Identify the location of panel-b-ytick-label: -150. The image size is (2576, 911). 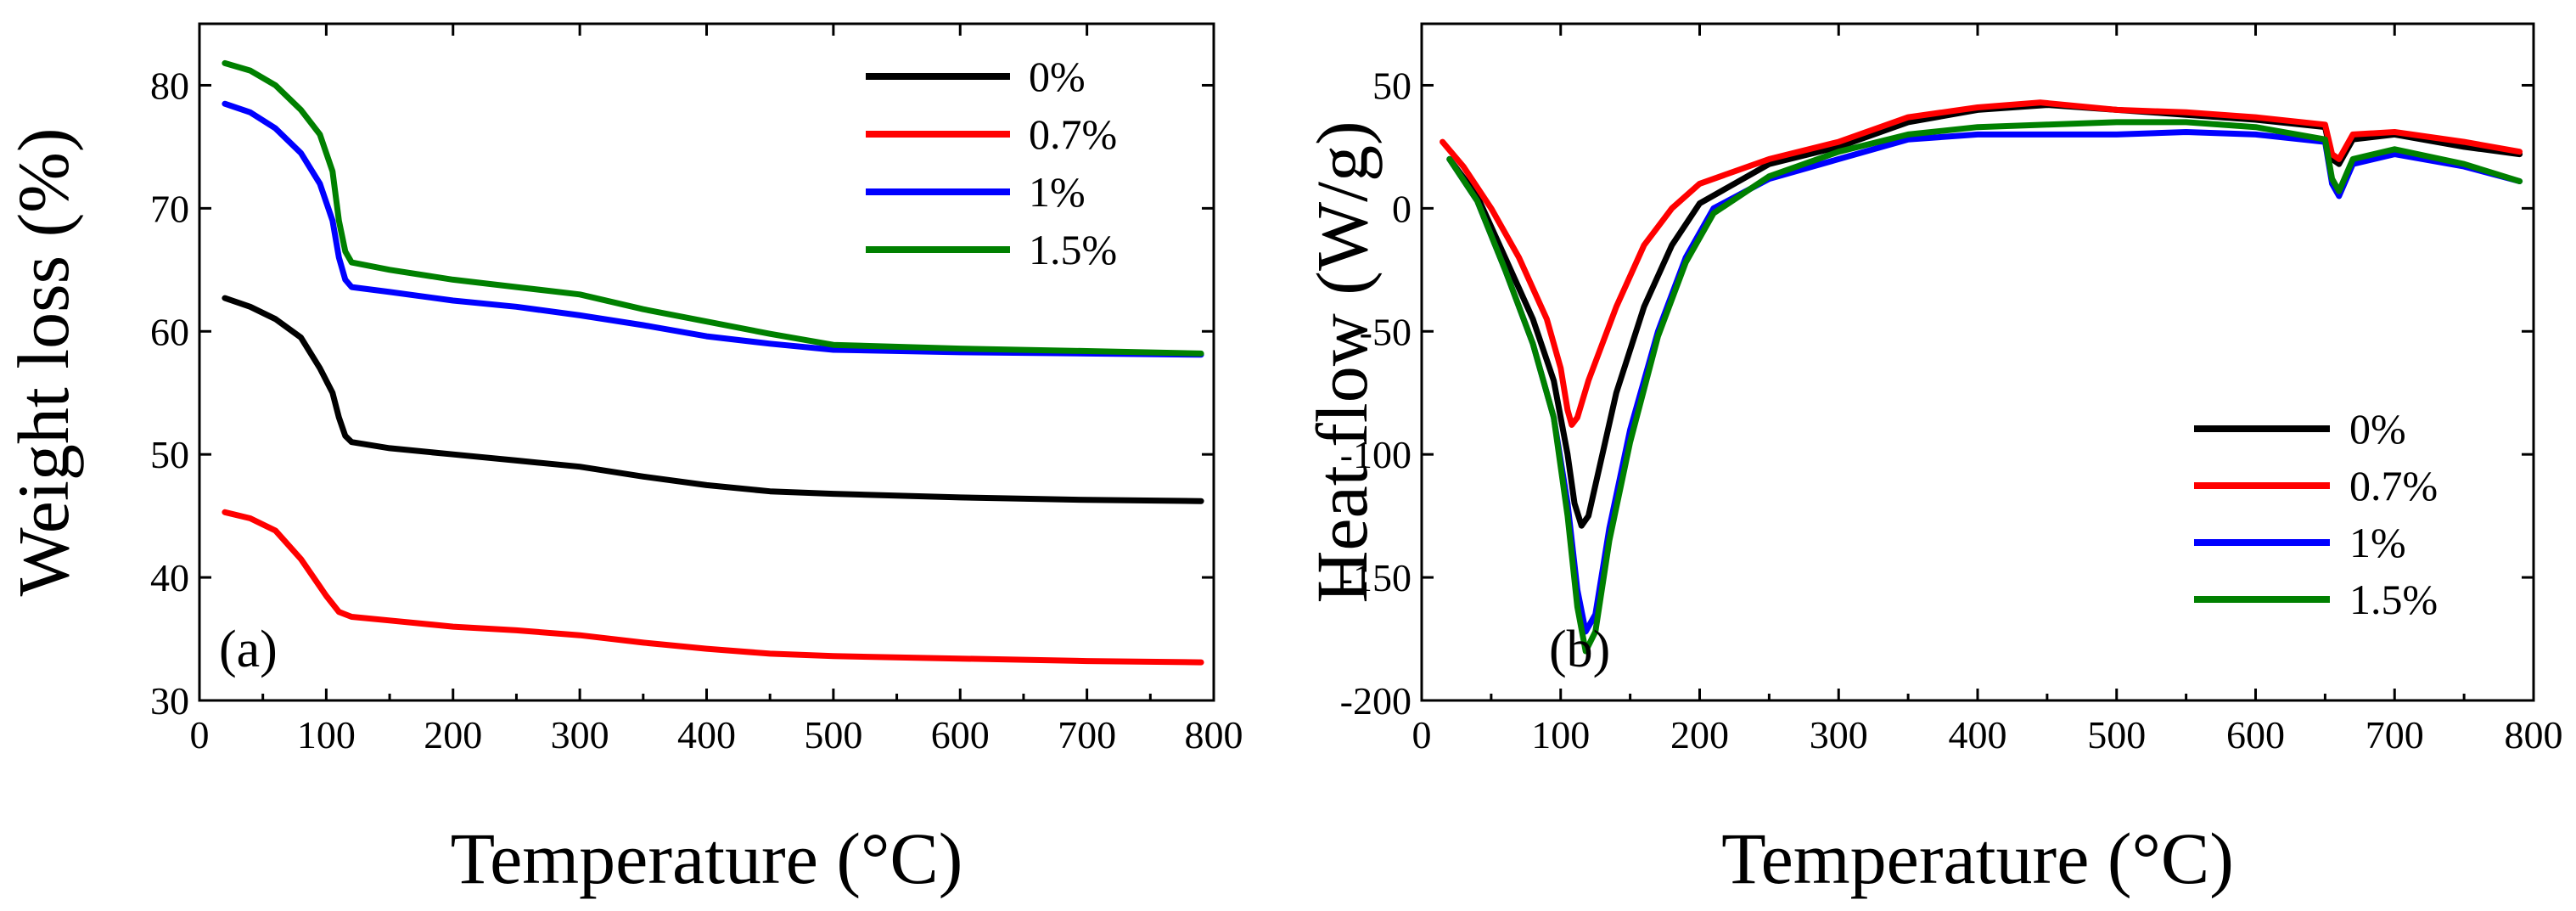
(1375, 577).